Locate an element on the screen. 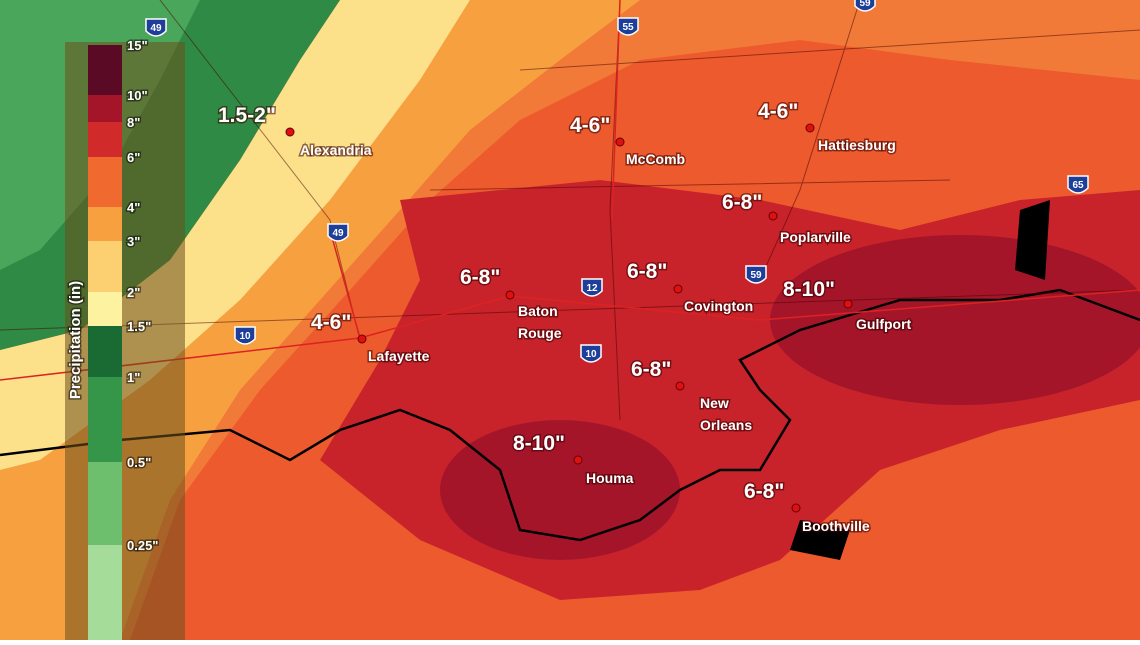  legend-tick-label: 0.25" is located at coordinates (142, 545).